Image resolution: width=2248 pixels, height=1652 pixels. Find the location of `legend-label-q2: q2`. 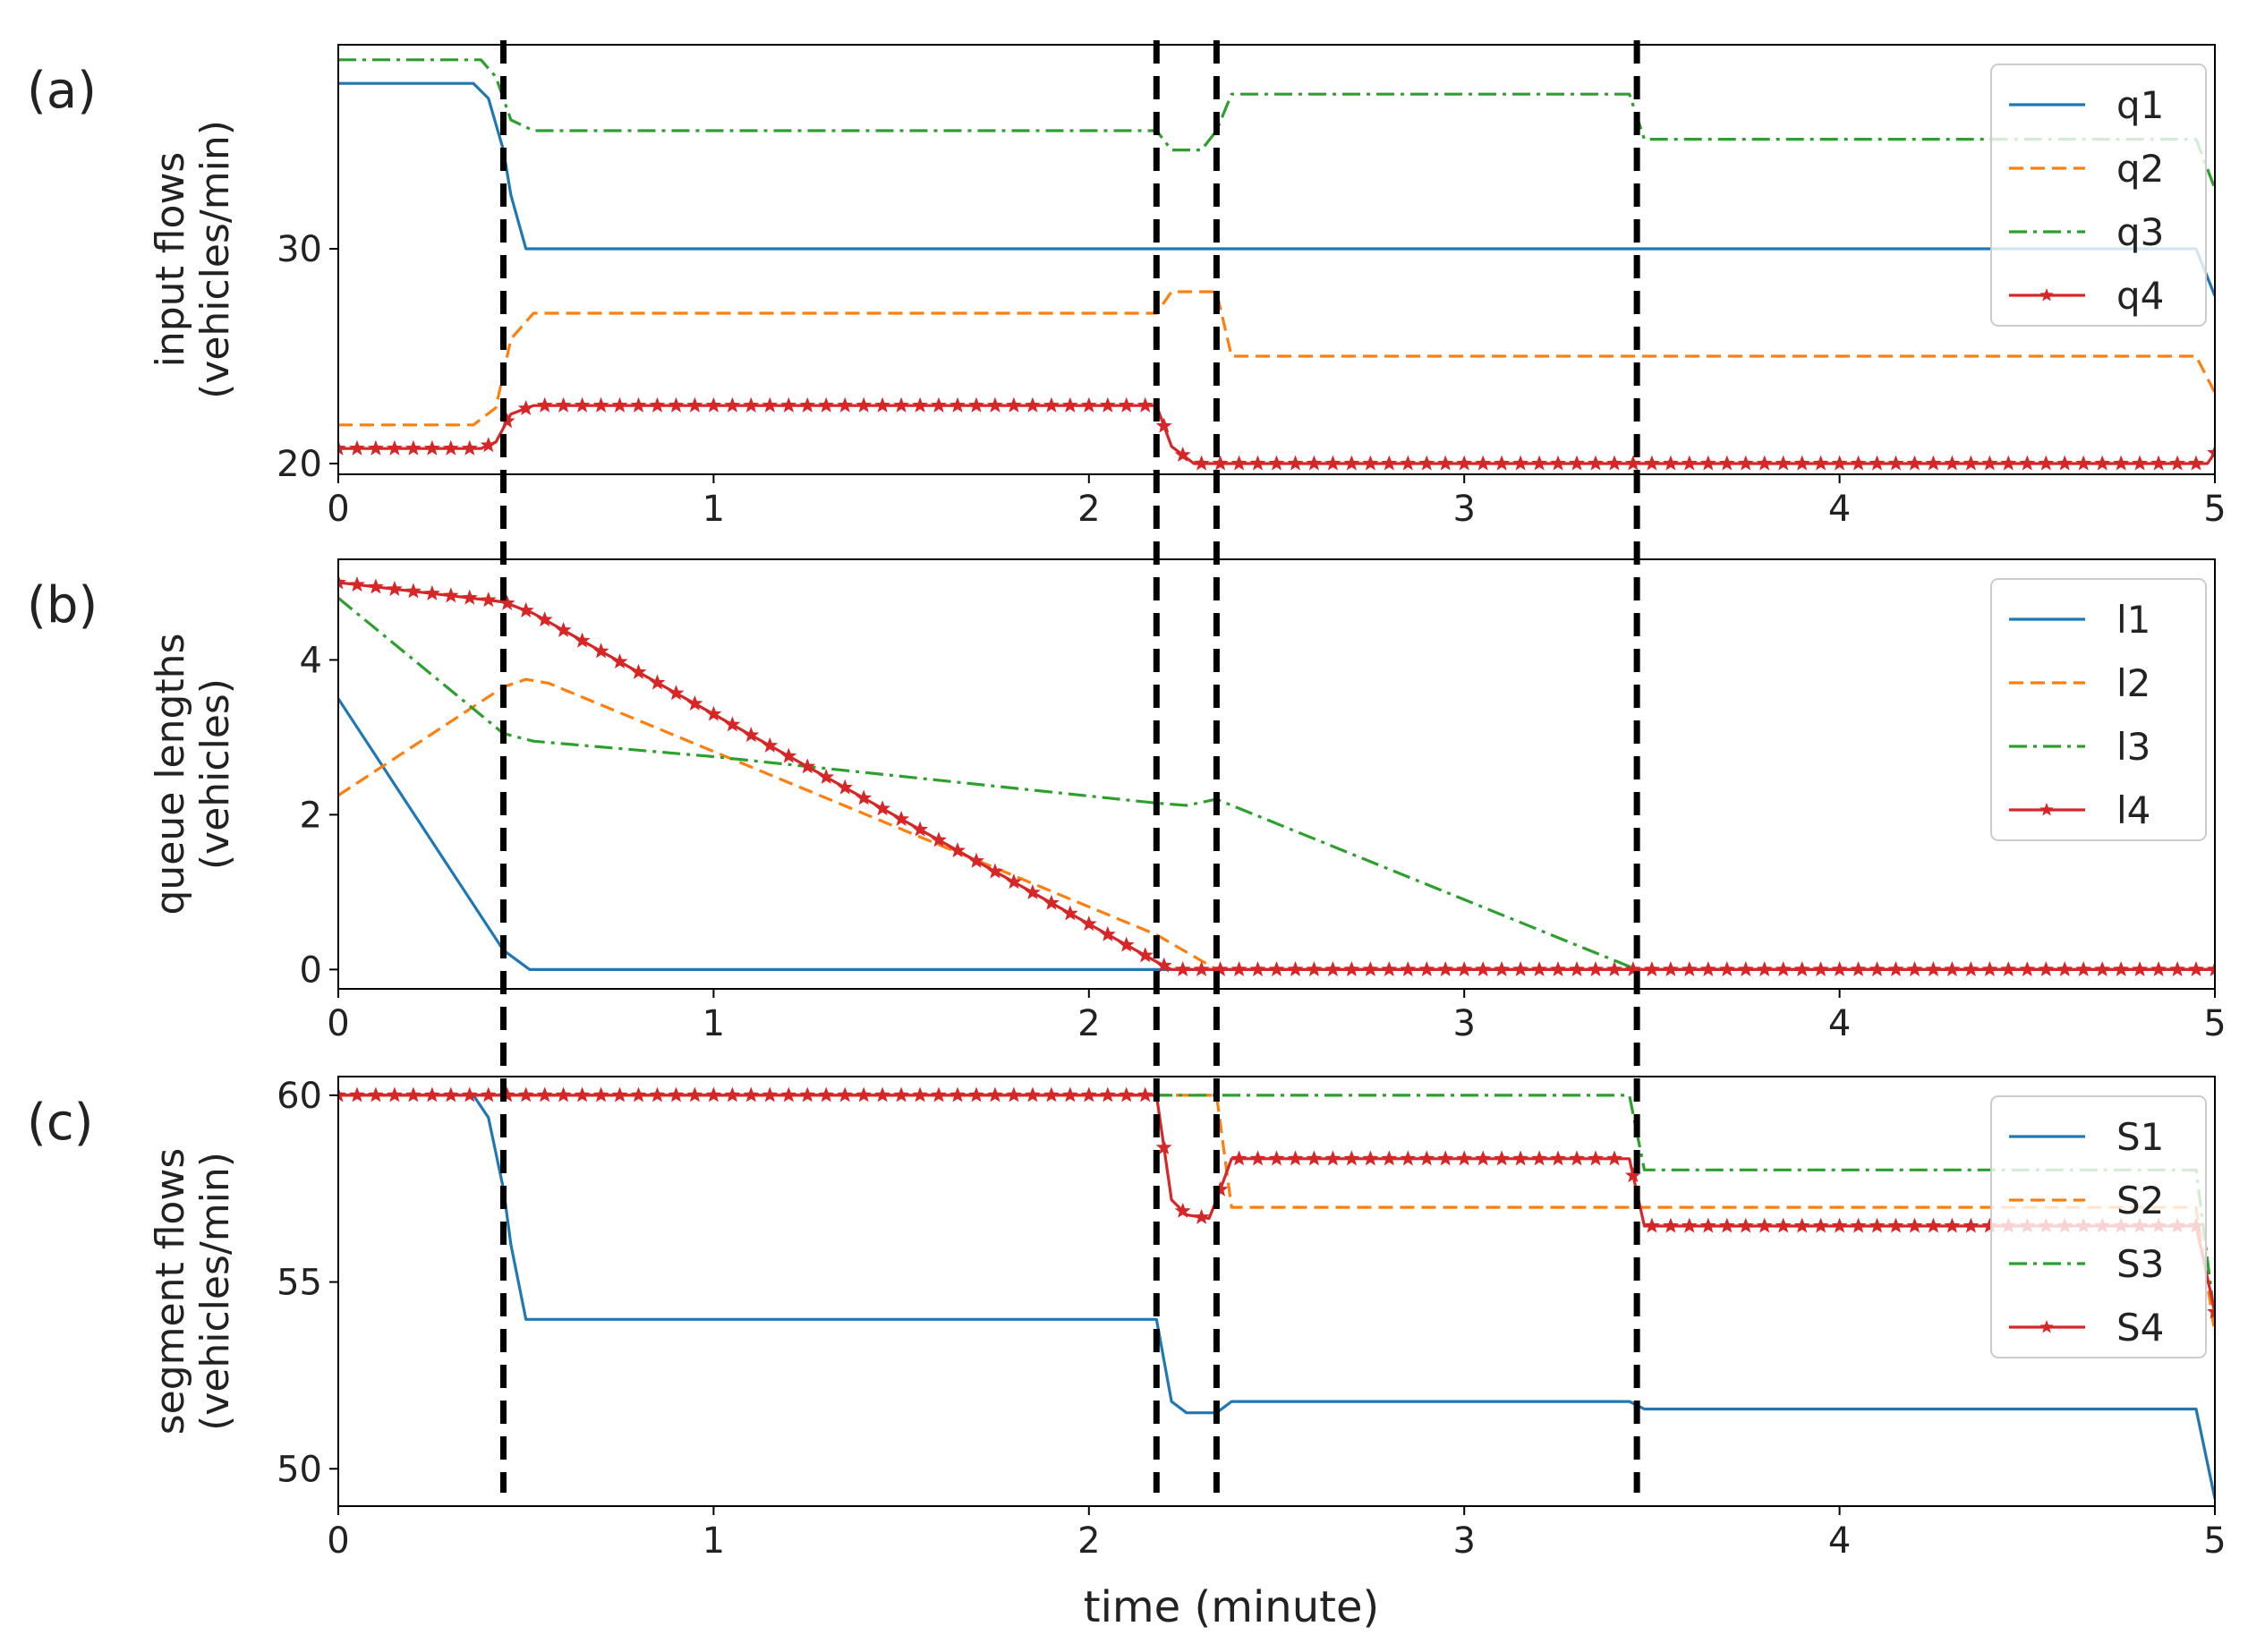

legend-label-q2: q2 is located at coordinates (2140, 169).